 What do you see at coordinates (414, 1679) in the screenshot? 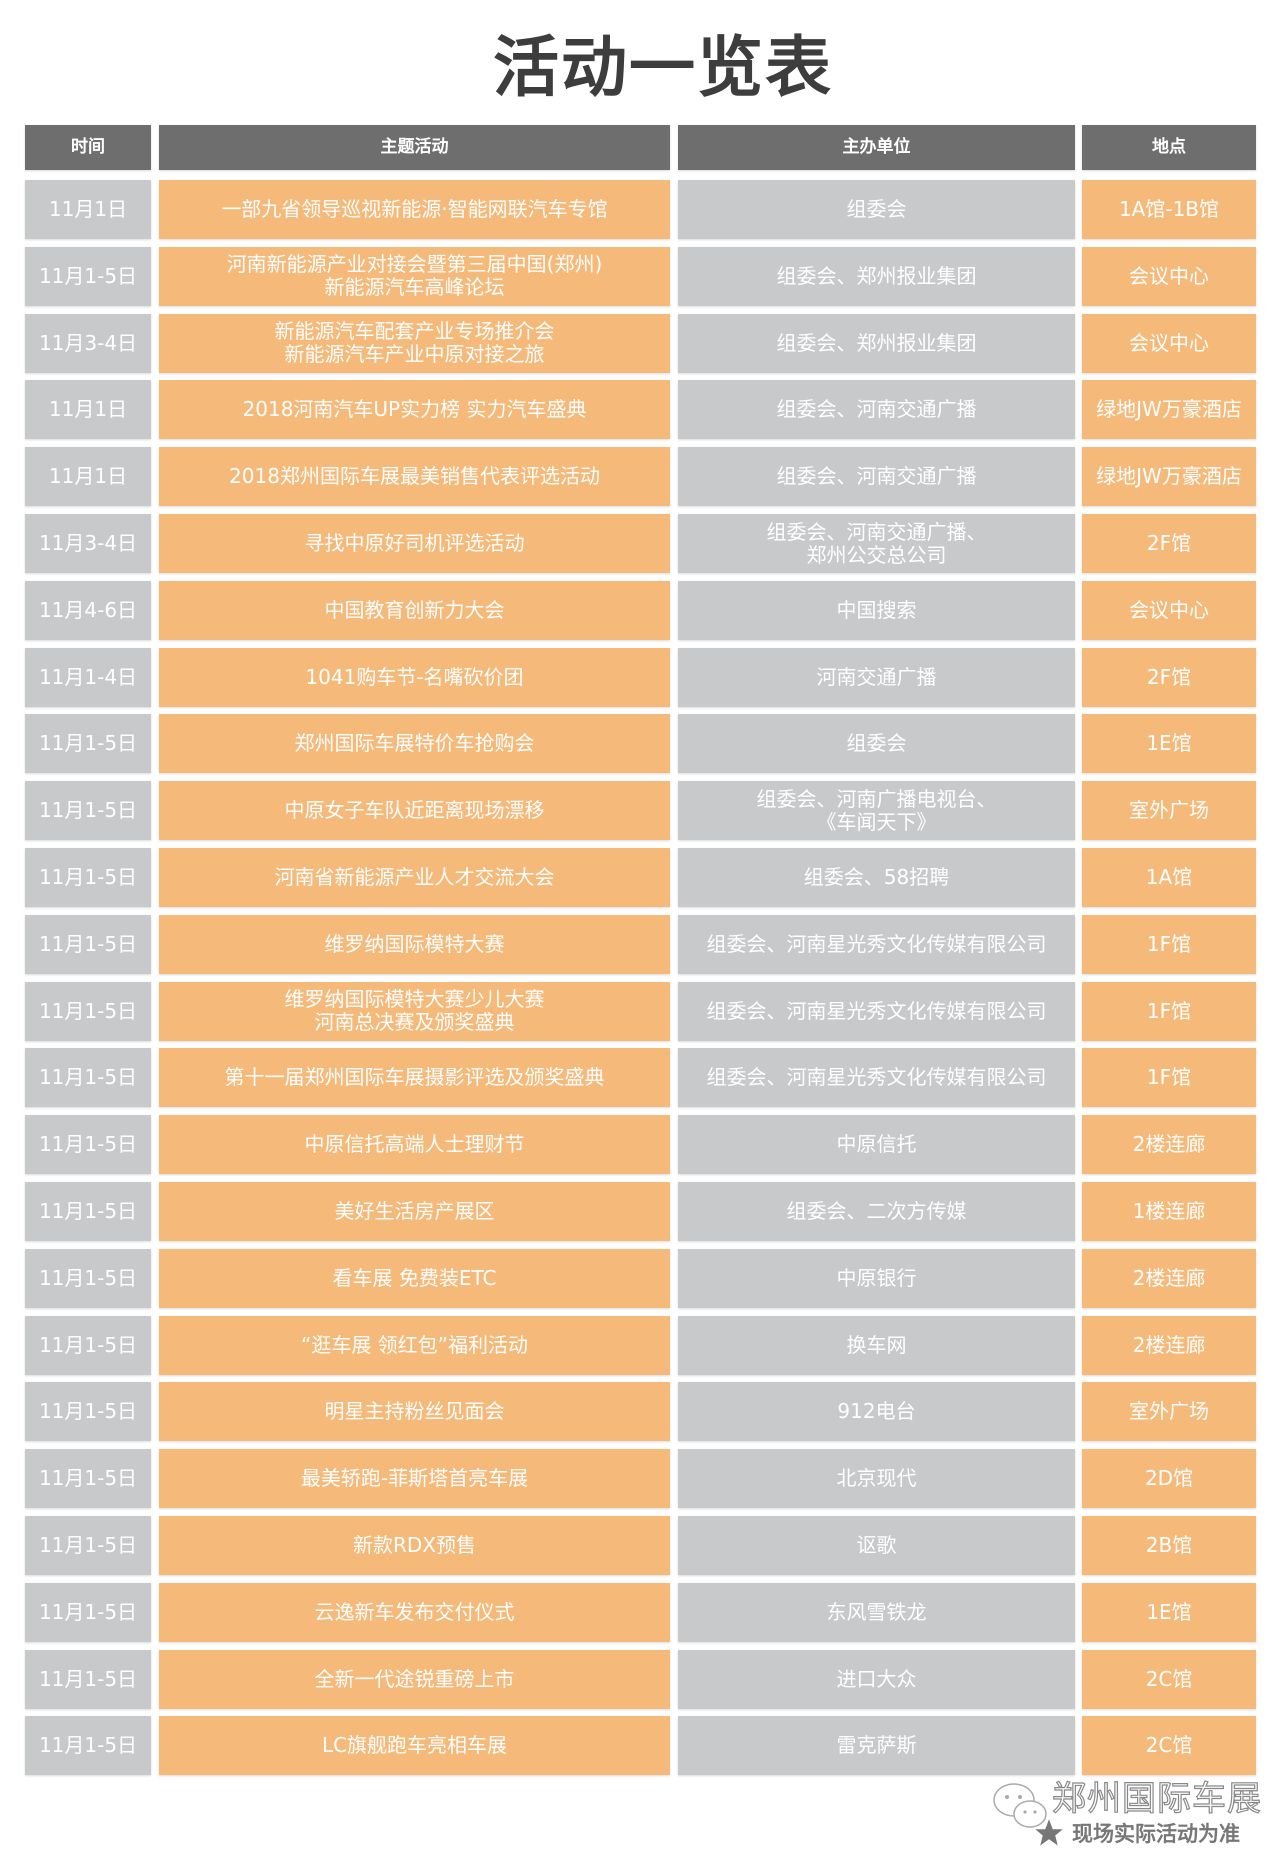
I see `cell-activity: 全新一代途锐重磅上市` at bounding box center [414, 1679].